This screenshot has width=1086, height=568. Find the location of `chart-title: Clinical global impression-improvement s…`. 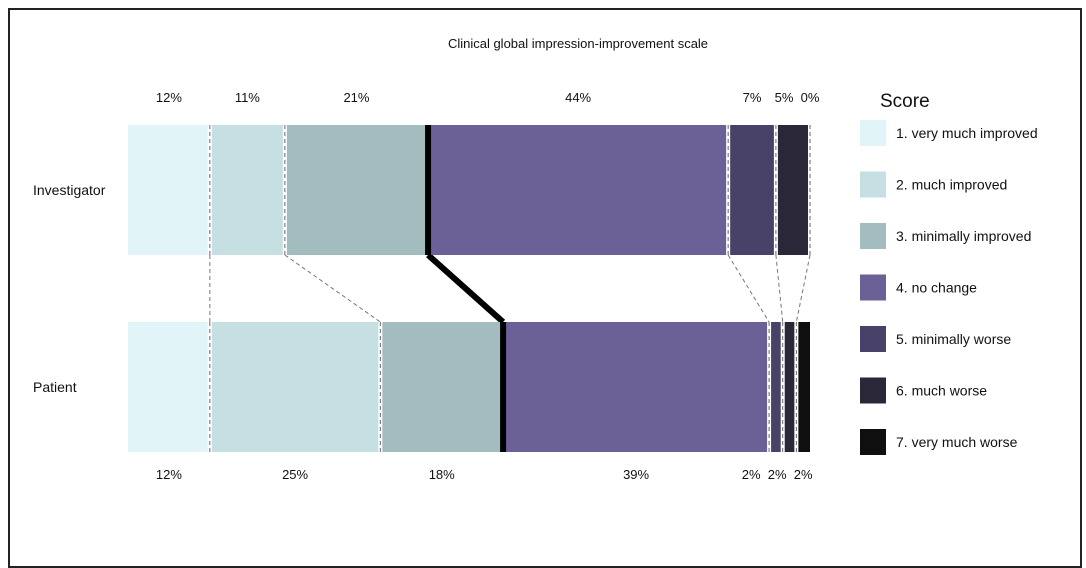

chart-title: Clinical global impression-improvement s… is located at coordinates (578, 43).